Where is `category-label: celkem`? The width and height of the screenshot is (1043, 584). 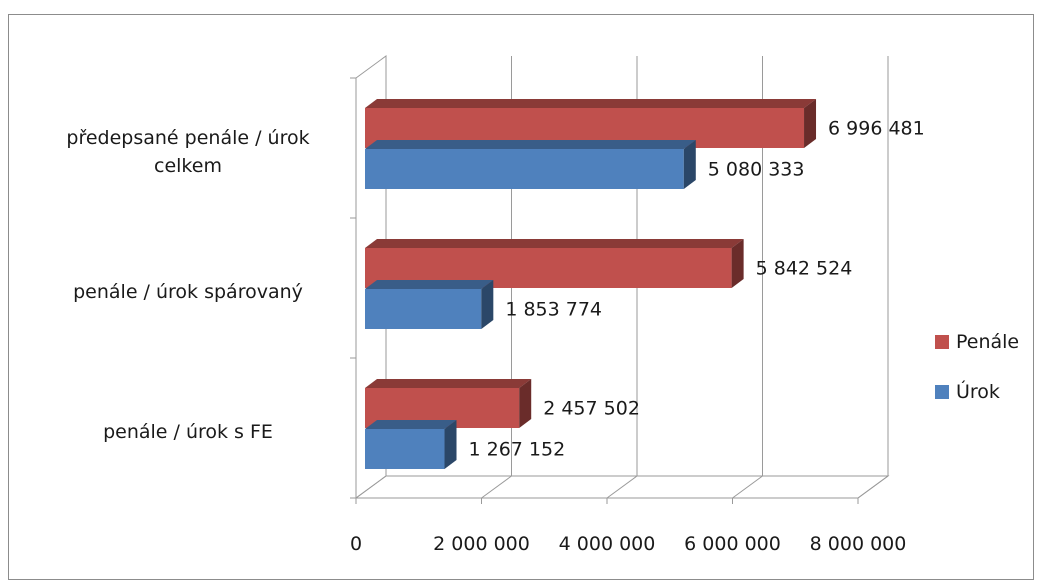 category-label: celkem is located at coordinates (188, 166).